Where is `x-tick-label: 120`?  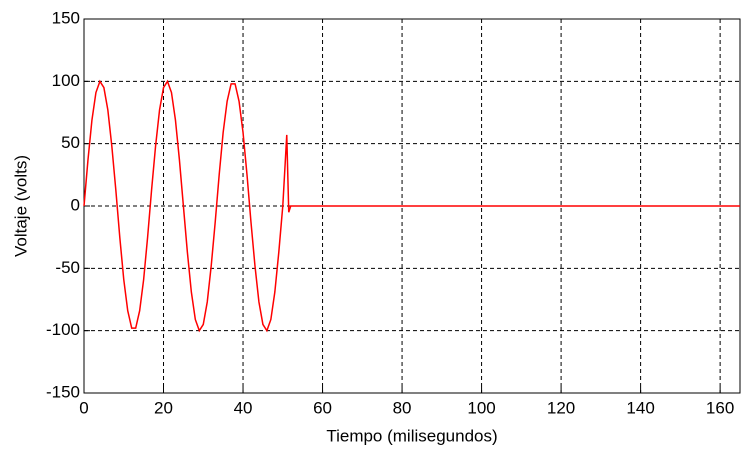
x-tick-label: 120 is located at coordinates (561, 407).